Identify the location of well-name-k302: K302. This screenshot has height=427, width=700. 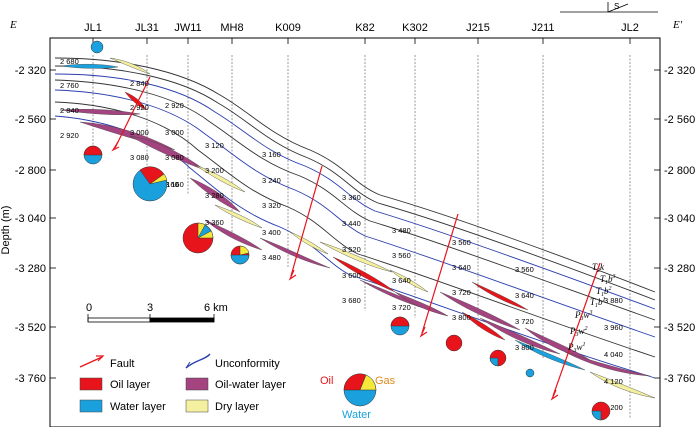
(415, 28).